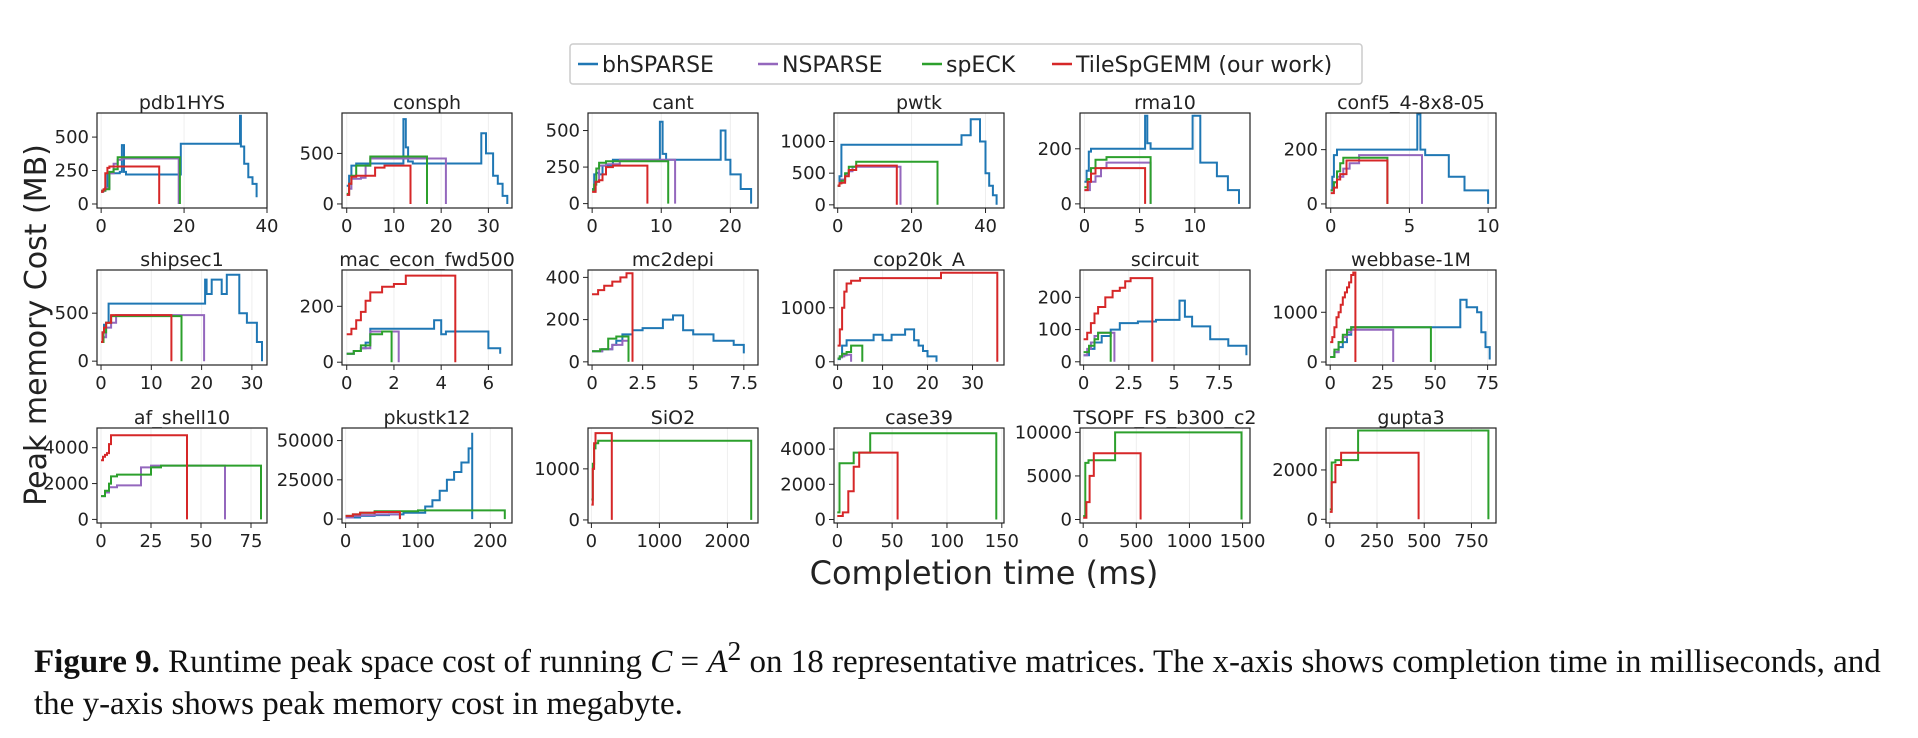 Image resolution: width=1918 pixels, height=738 pixels. I want to click on subplot-af-shell10: af_shell10 0 25 50 75 0 2000 4000, so click(155, 479).